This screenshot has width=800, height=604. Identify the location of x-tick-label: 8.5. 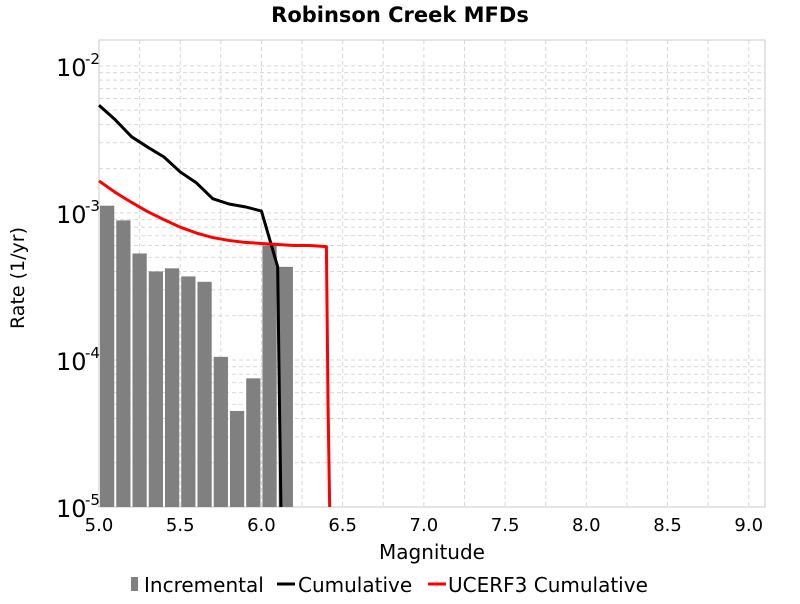
(667, 525).